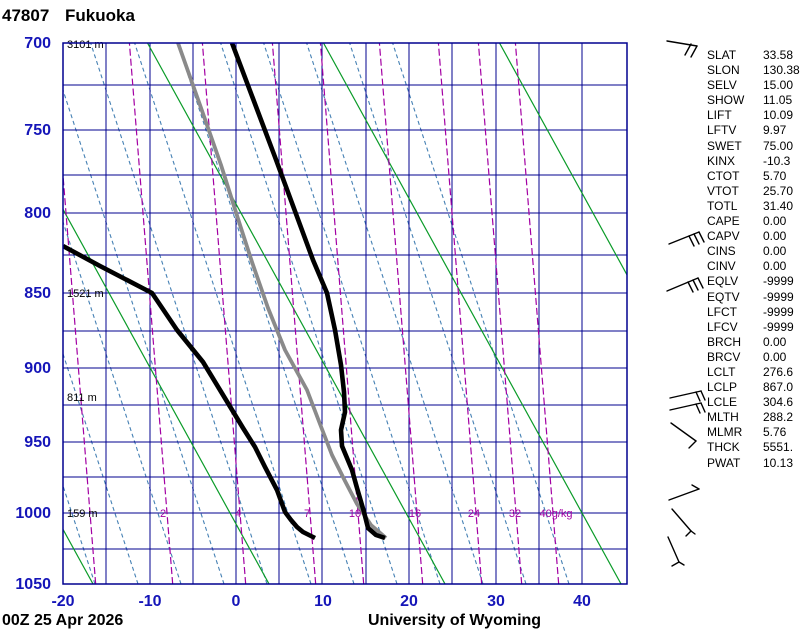 The height and width of the screenshot is (640, 800). I want to click on stat-value: 75.00, so click(778, 145).